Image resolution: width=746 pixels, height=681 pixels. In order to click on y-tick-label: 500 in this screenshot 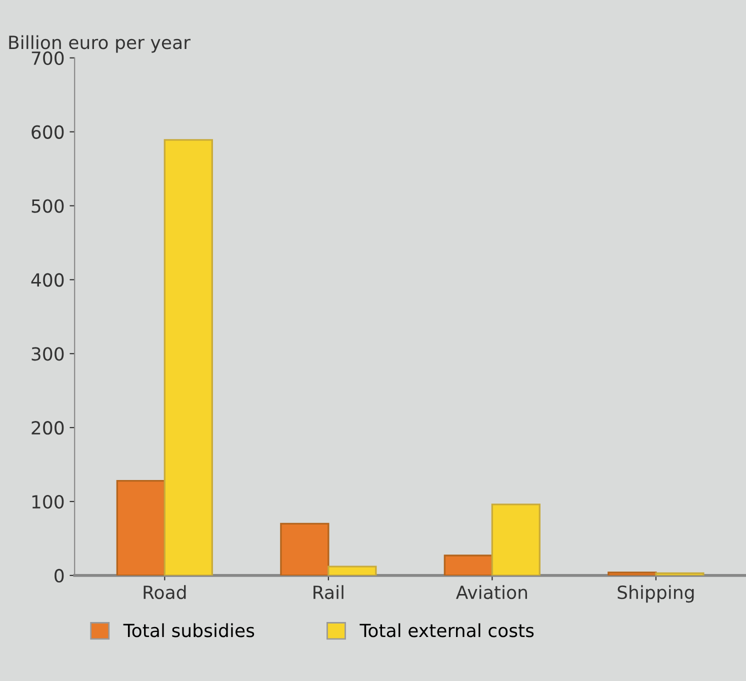, I will do `click(48, 206)`.